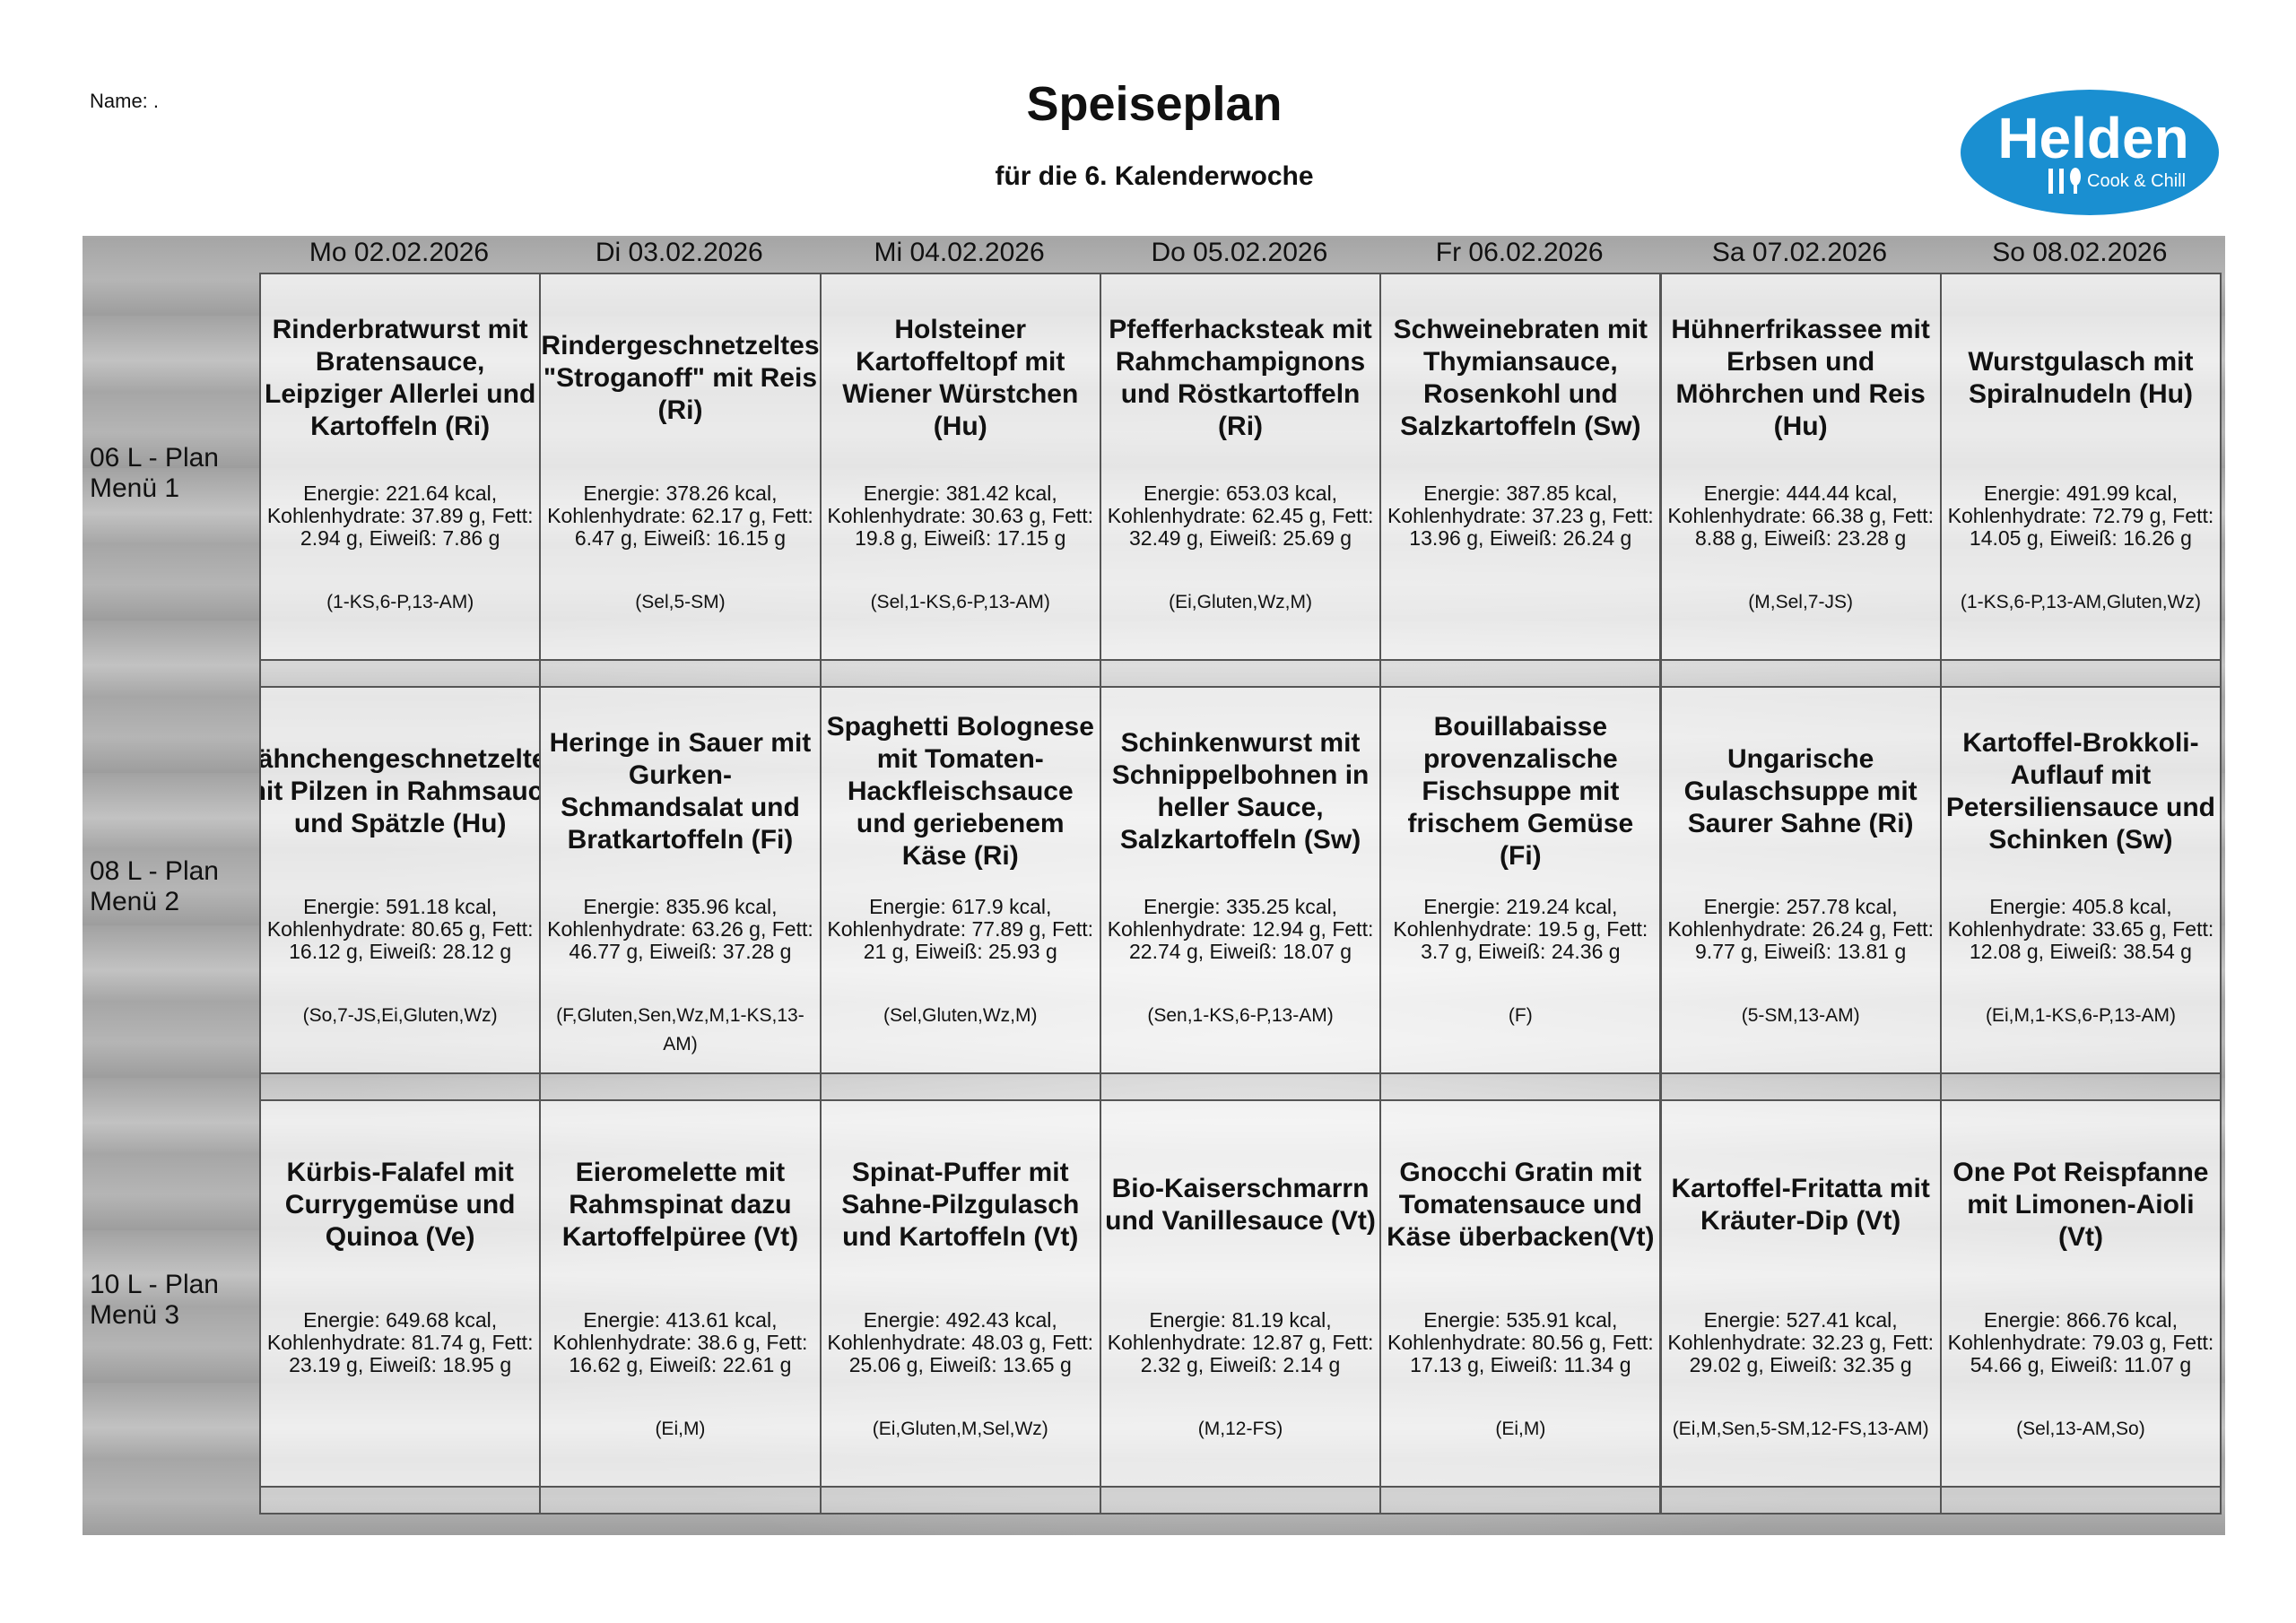 This screenshot has width=2296, height=1623. What do you see at coordinates (135, 1315) in the screenshot?
I see `row-label-line: Menü 3` at bounding box center [135, 1315].